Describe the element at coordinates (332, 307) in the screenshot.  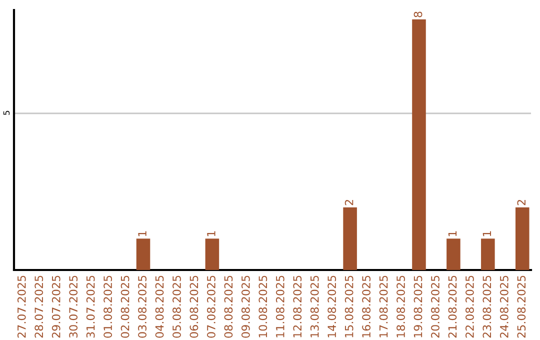
I see `x-tick-label: 14.08.2025` at that location.